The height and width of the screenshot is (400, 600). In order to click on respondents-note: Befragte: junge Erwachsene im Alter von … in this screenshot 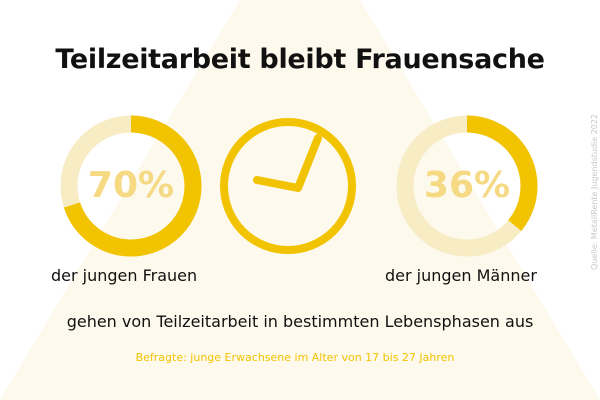, I will do `click(295, 357)`.